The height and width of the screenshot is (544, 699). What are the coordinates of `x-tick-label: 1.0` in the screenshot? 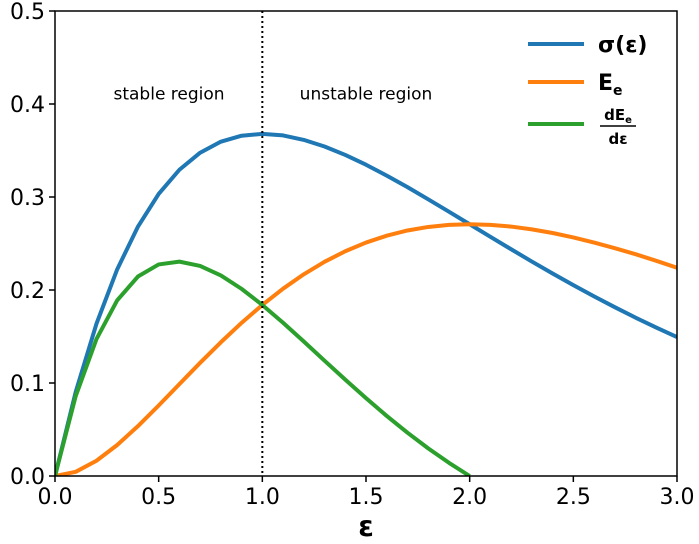 It's located at (262, 497).